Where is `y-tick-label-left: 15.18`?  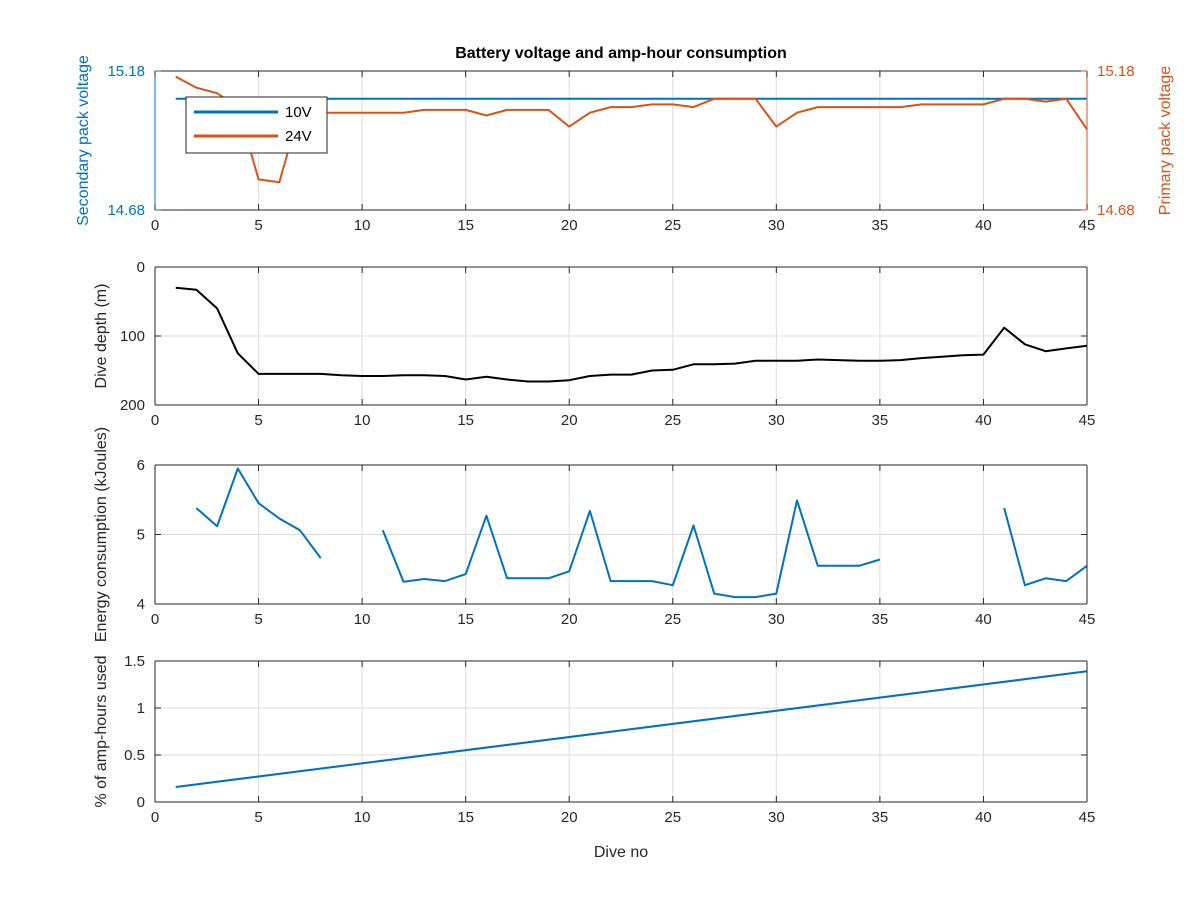
y-tick-label-left: 15.18 is located at coordinates (126, 71).